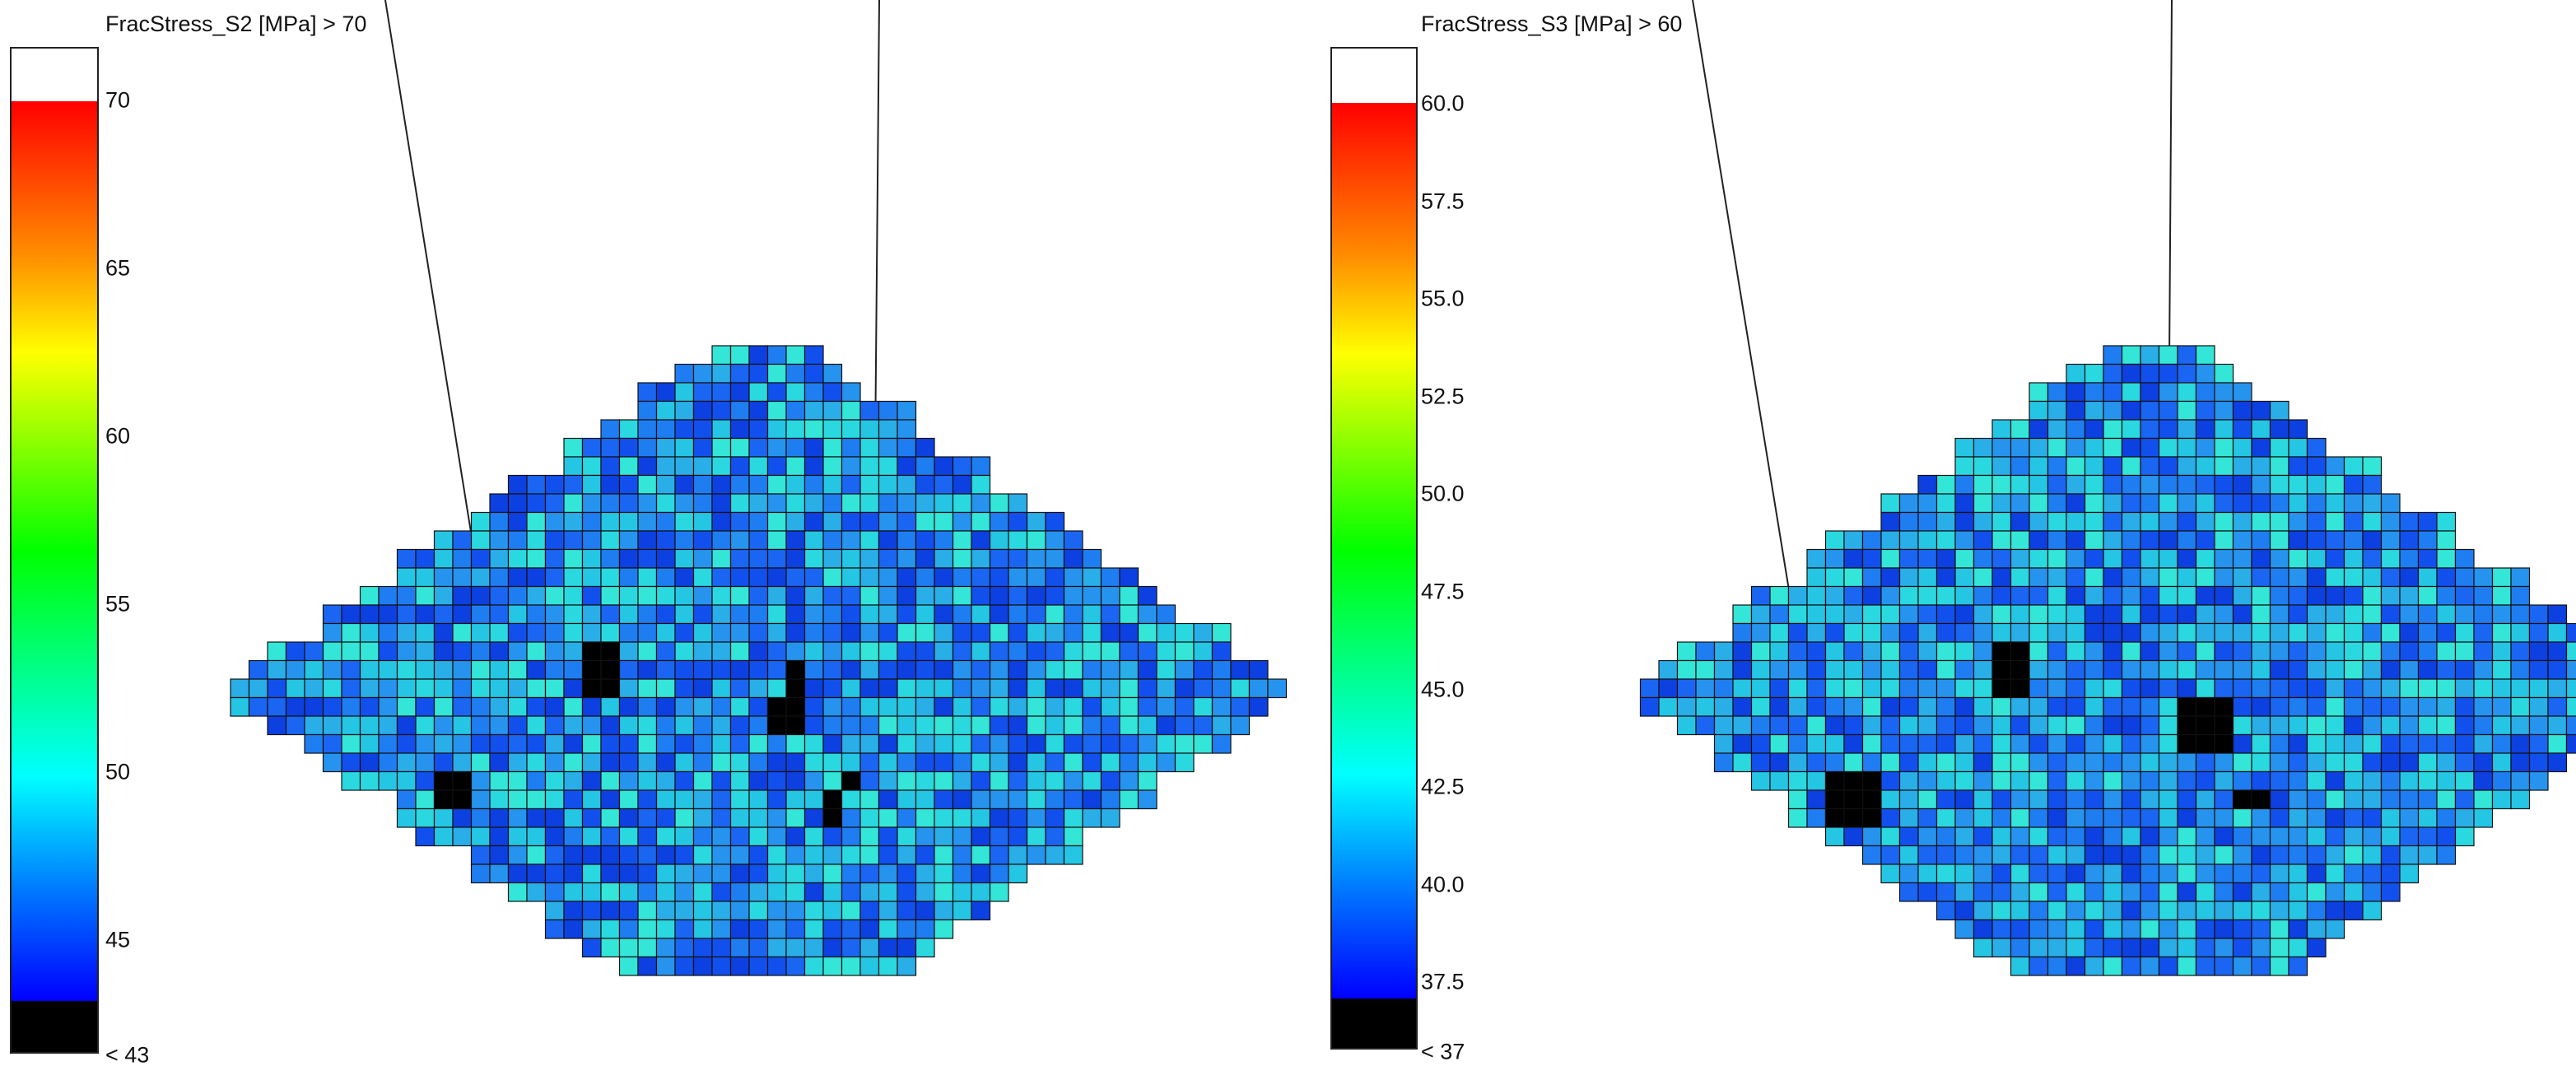 This screenshot has width=2576, height=1080. Describe the element at coordinates (1443, 786) in the screenshot. I see `colorbar-tick-label: 42.5` at that location.